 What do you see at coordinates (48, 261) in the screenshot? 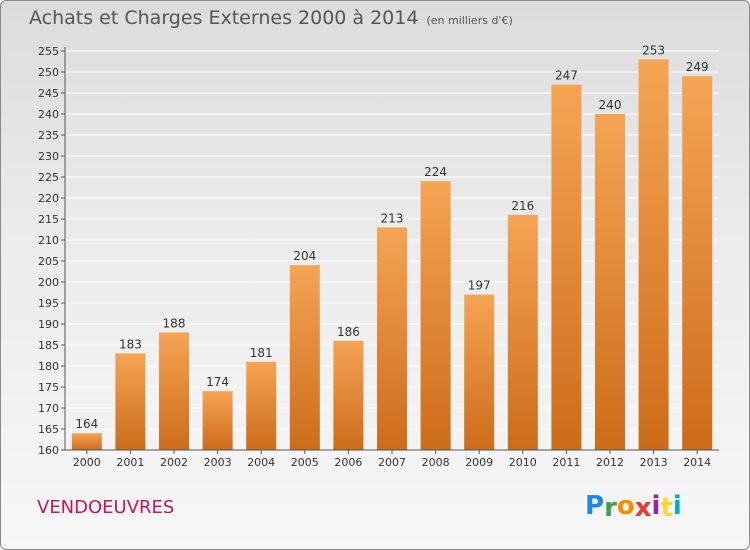
I see `y-tick-label: 205` at bounding box center [48, 261].